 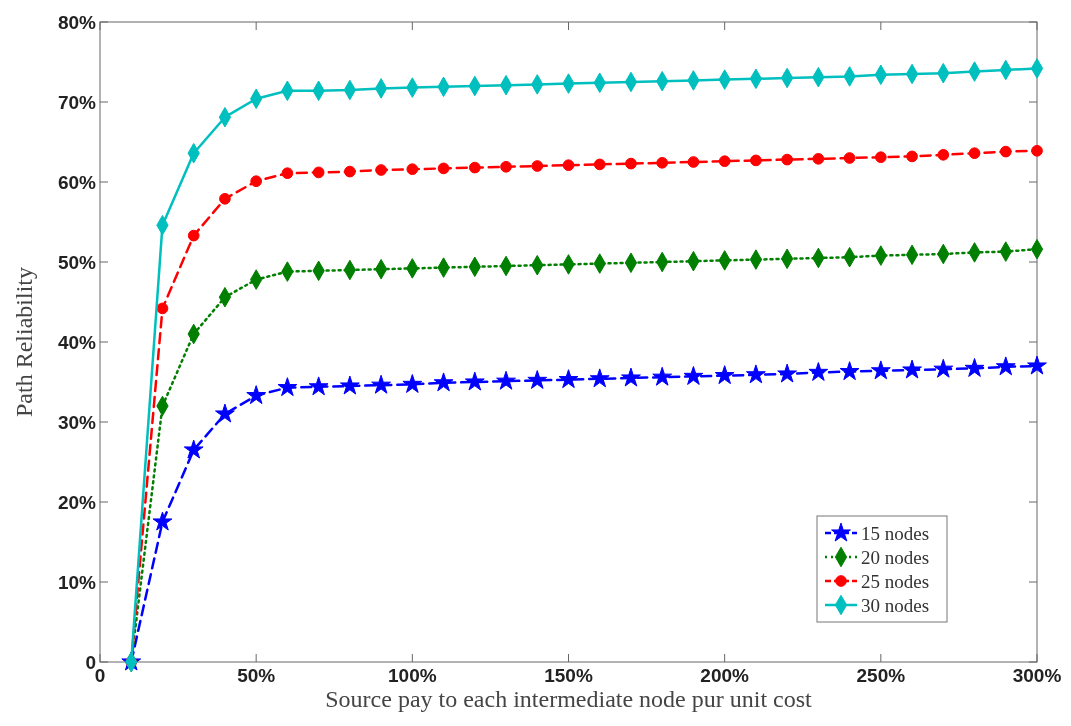 I want to click on legend-label: 15 nodes, so click(x=895, y=533).